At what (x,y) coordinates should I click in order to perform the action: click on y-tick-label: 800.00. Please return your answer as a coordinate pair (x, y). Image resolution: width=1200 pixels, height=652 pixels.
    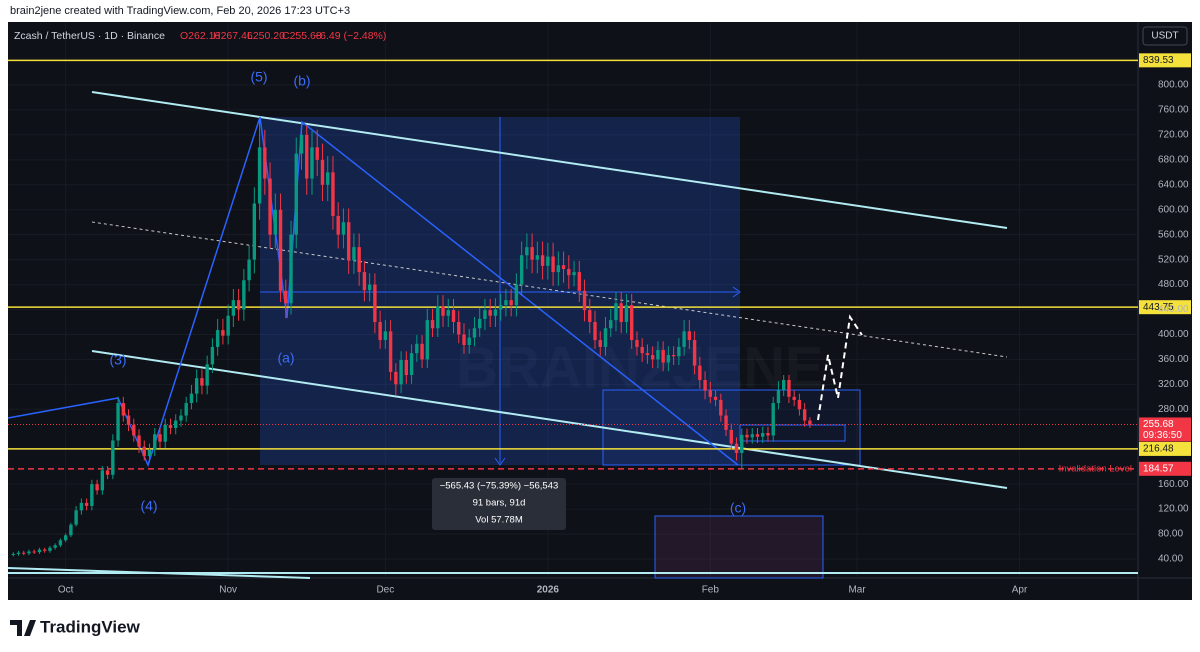
    Looking at the image, I should click on (1173, 85).